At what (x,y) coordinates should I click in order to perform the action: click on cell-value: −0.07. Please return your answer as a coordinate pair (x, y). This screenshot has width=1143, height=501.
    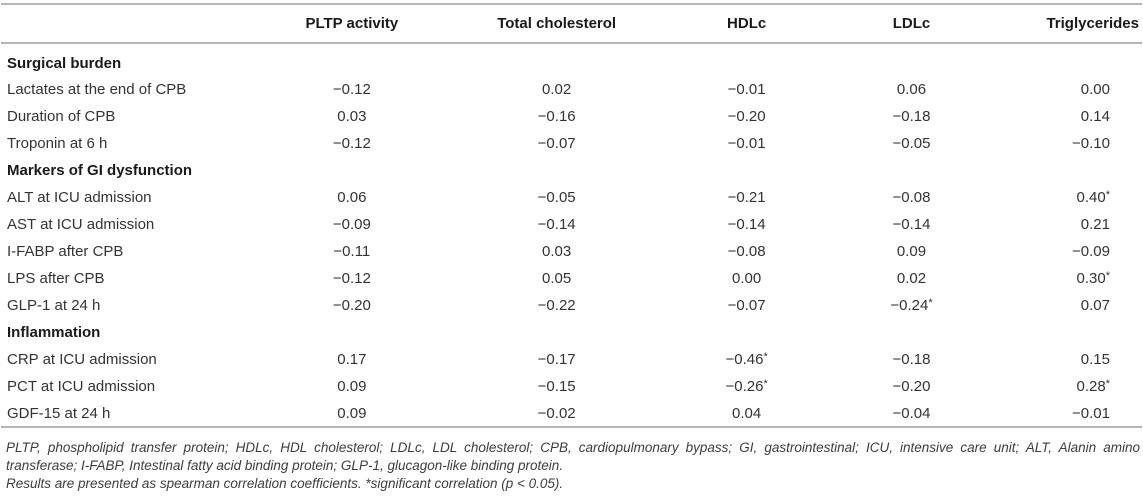
    Looking at the image, I should click on (746, 305).